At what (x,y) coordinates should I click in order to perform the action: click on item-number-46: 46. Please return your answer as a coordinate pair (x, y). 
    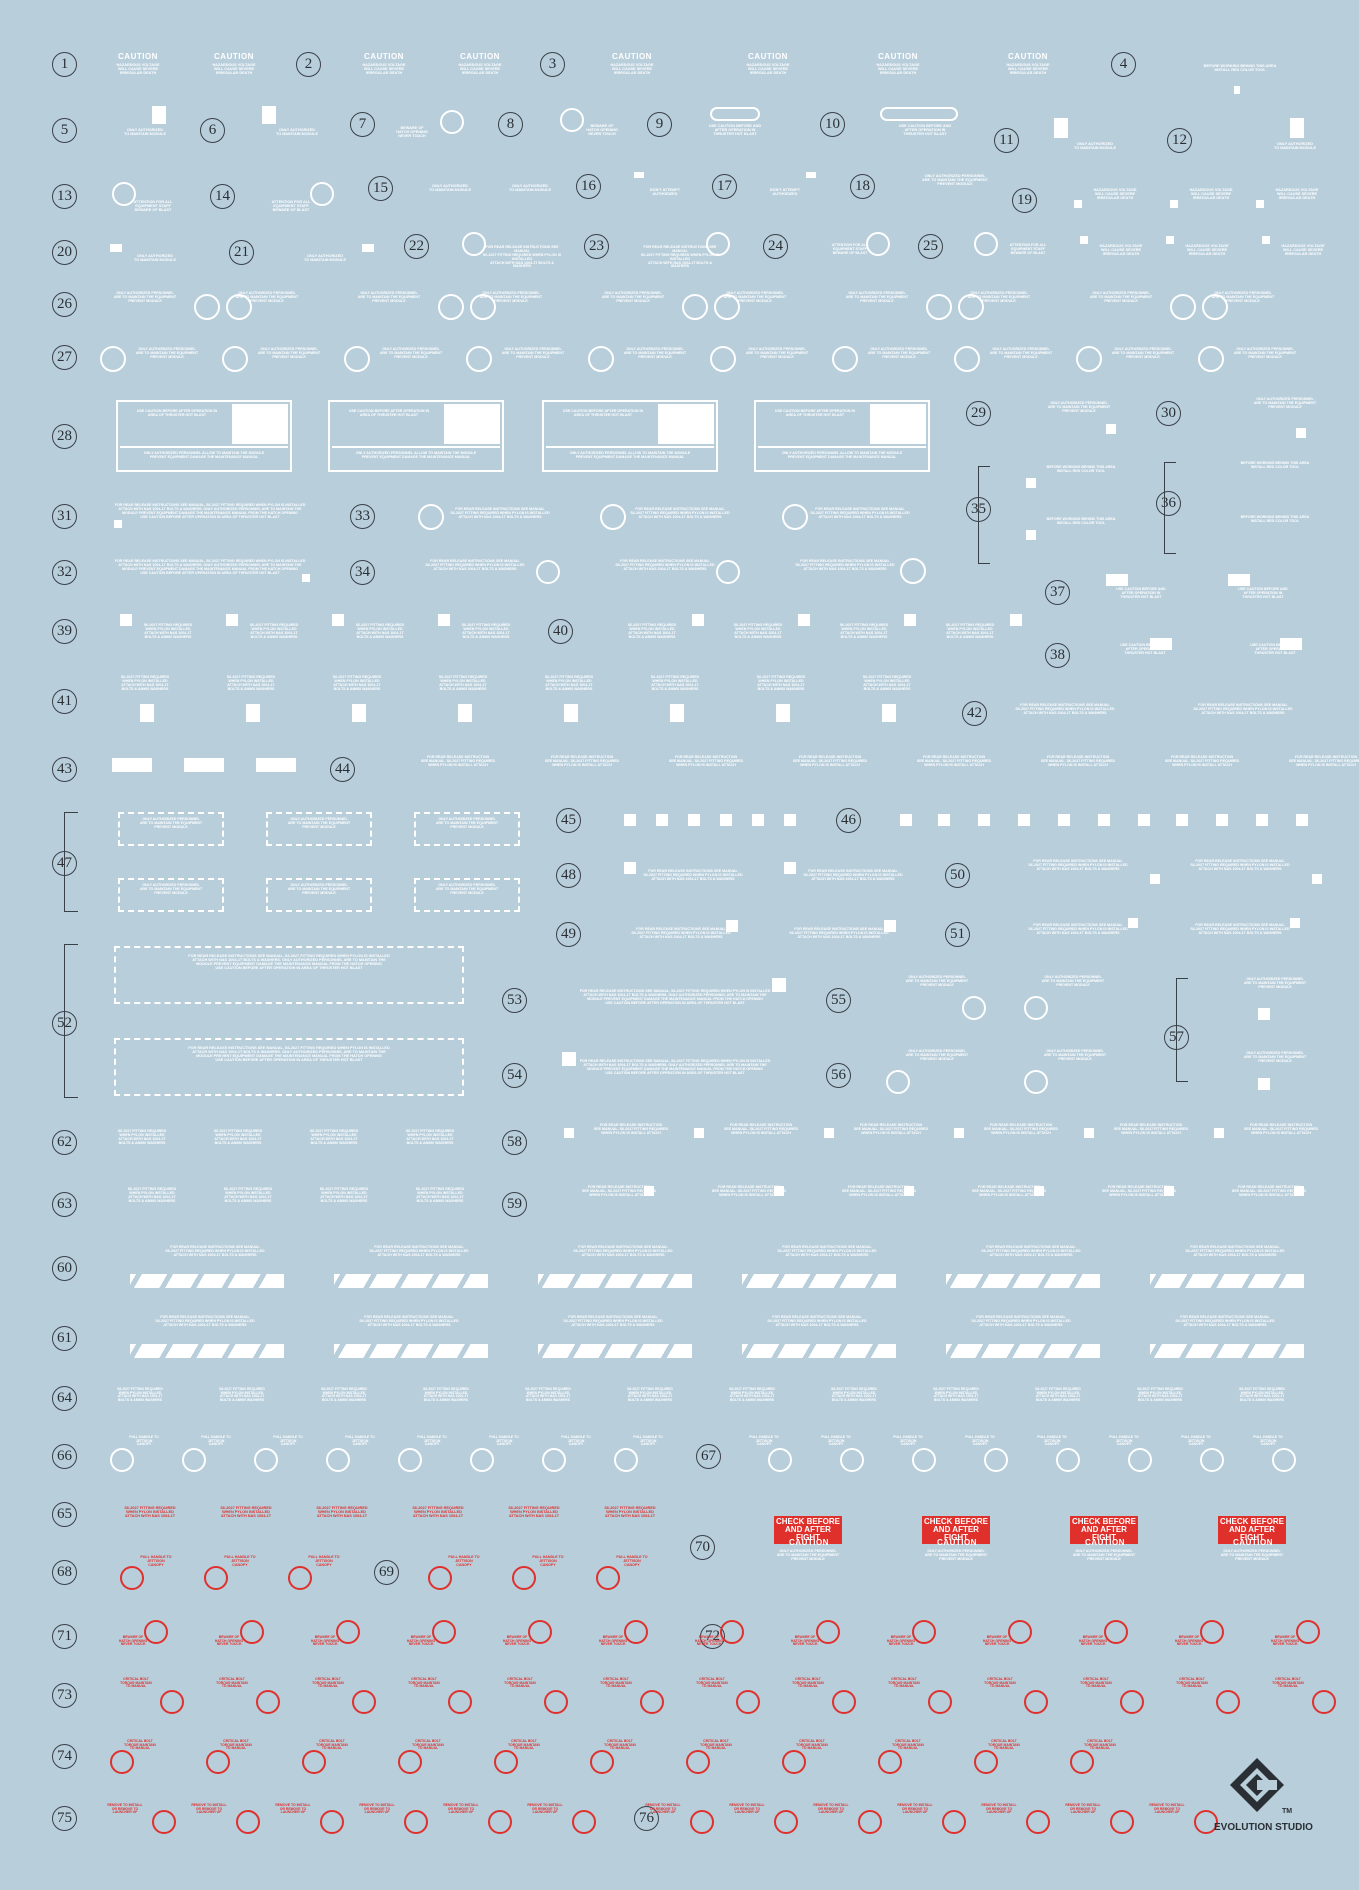
    Looking at the image, I should click on (848, 820).